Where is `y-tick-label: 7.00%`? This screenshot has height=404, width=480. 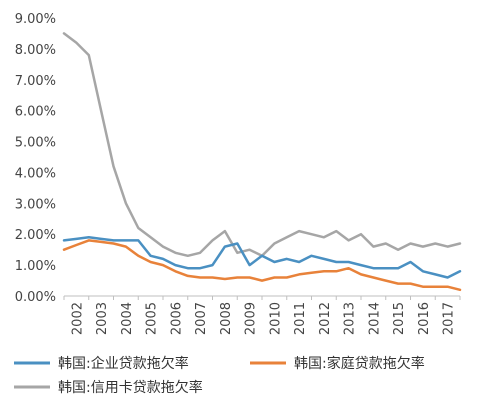
y-tick-label: 7.00% is located at coordinates (35, 81).